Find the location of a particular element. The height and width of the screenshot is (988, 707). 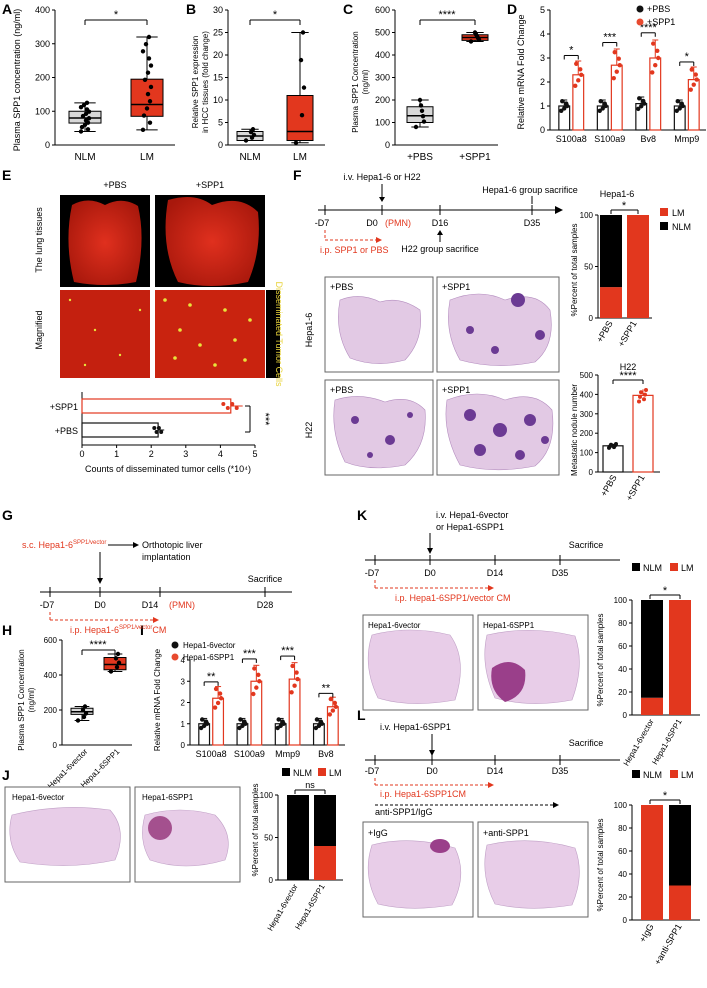

panel-letter-k: K is located at coordinates (362, 515).